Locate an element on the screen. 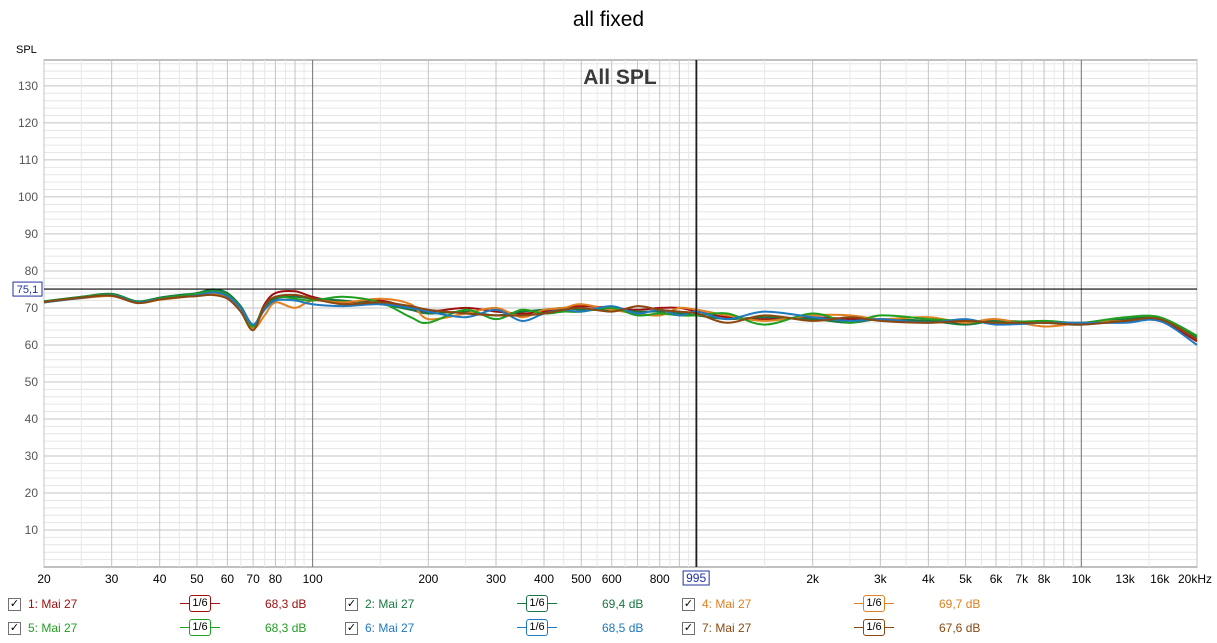 This screenshot has width=1217, height=643. x-tick-label: 20kHz is located at coordinates (1195, 579).